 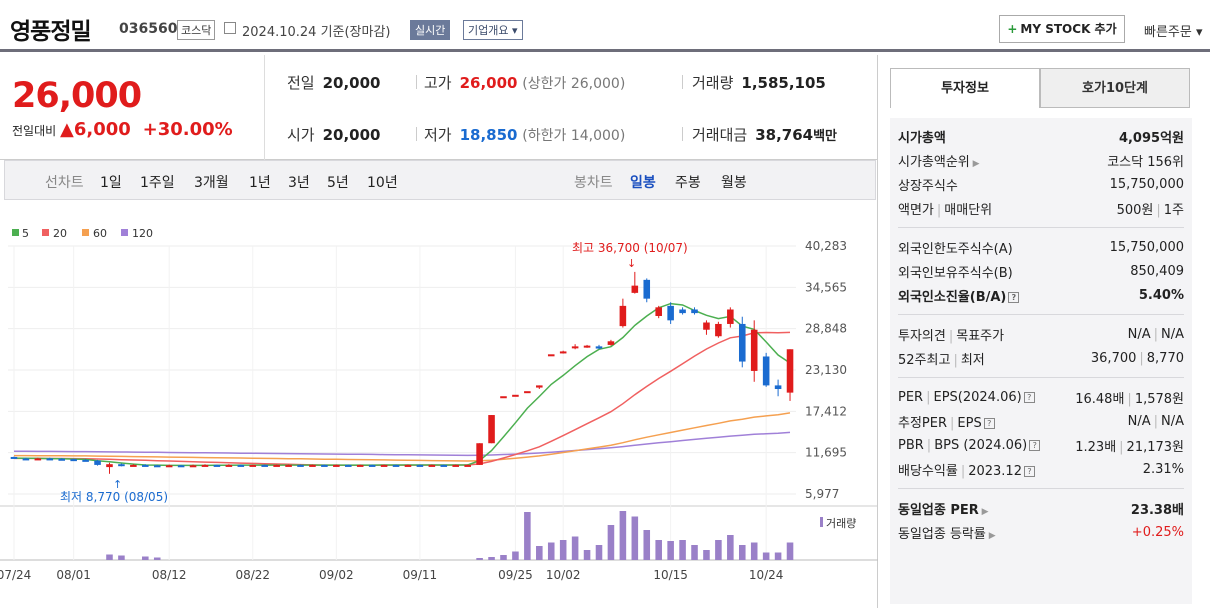 I want to click on tab-monthly: 월봉, so click(x=734, y=183).